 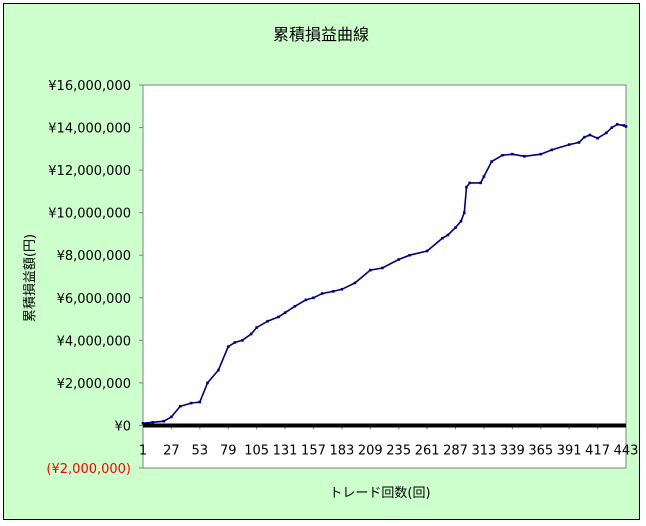 I want to click on x-tick-label: 27, so click(x=171, y=450).